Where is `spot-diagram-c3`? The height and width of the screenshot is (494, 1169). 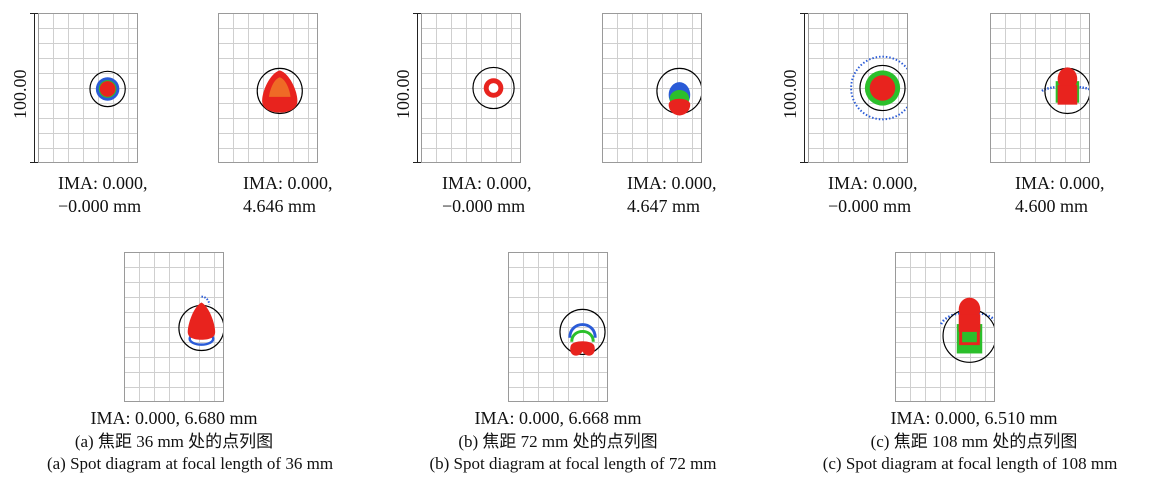
spot-diagram-c3 is located at coordinates (945, 327).